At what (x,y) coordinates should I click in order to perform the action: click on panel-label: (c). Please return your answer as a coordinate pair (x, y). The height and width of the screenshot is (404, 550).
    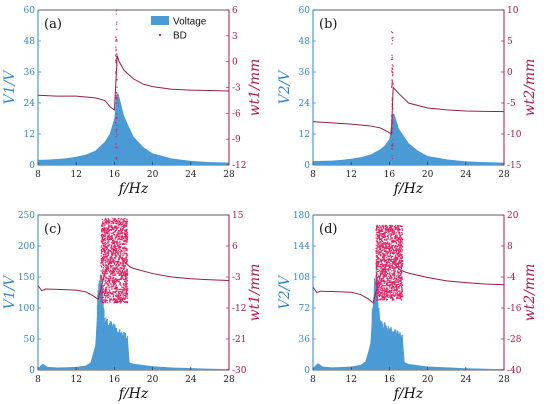
    Looking at the image, I should click on (52, 229).